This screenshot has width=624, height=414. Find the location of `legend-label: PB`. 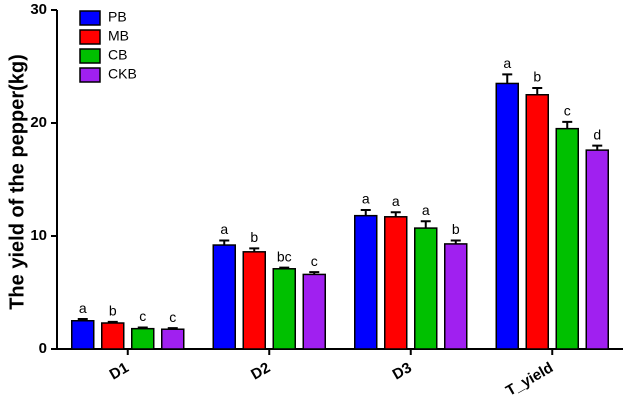

legend-label: PB is located at coordinates (117, 17).